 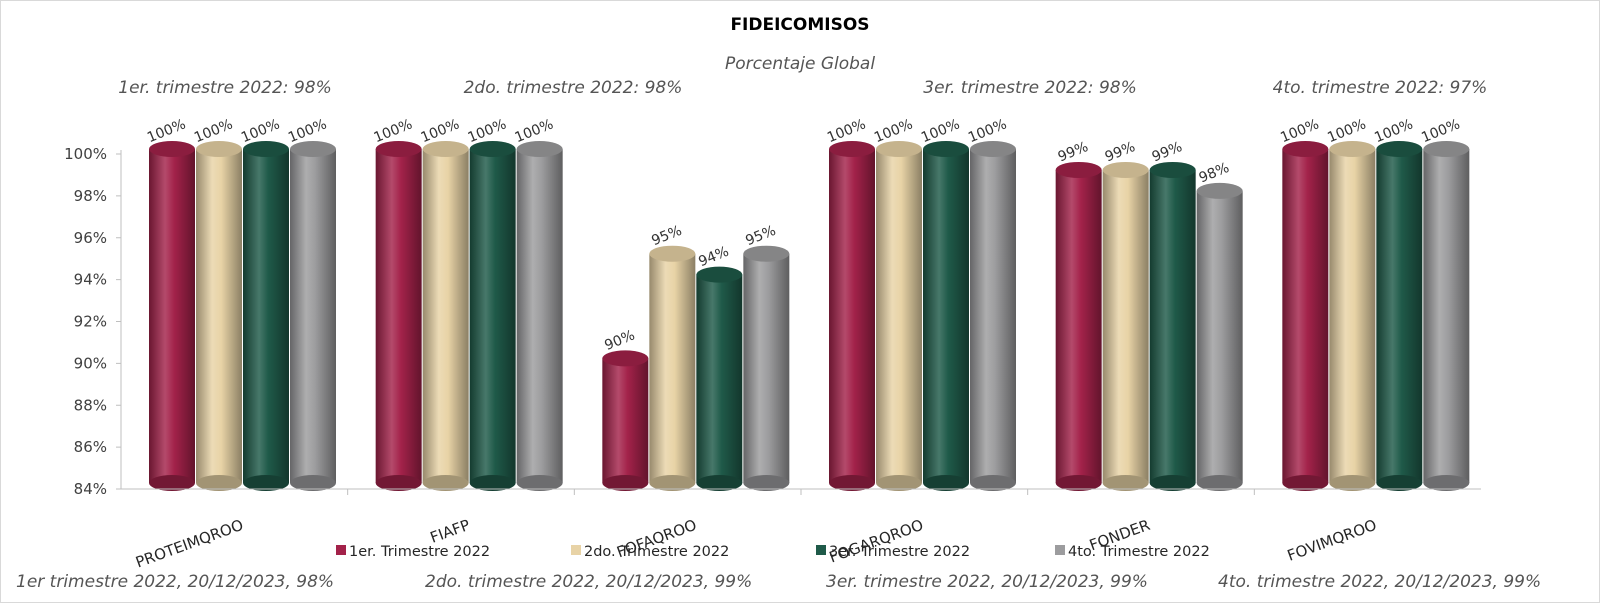 I want to click on y-tick-label: 84%, so click(x=90, y=489).